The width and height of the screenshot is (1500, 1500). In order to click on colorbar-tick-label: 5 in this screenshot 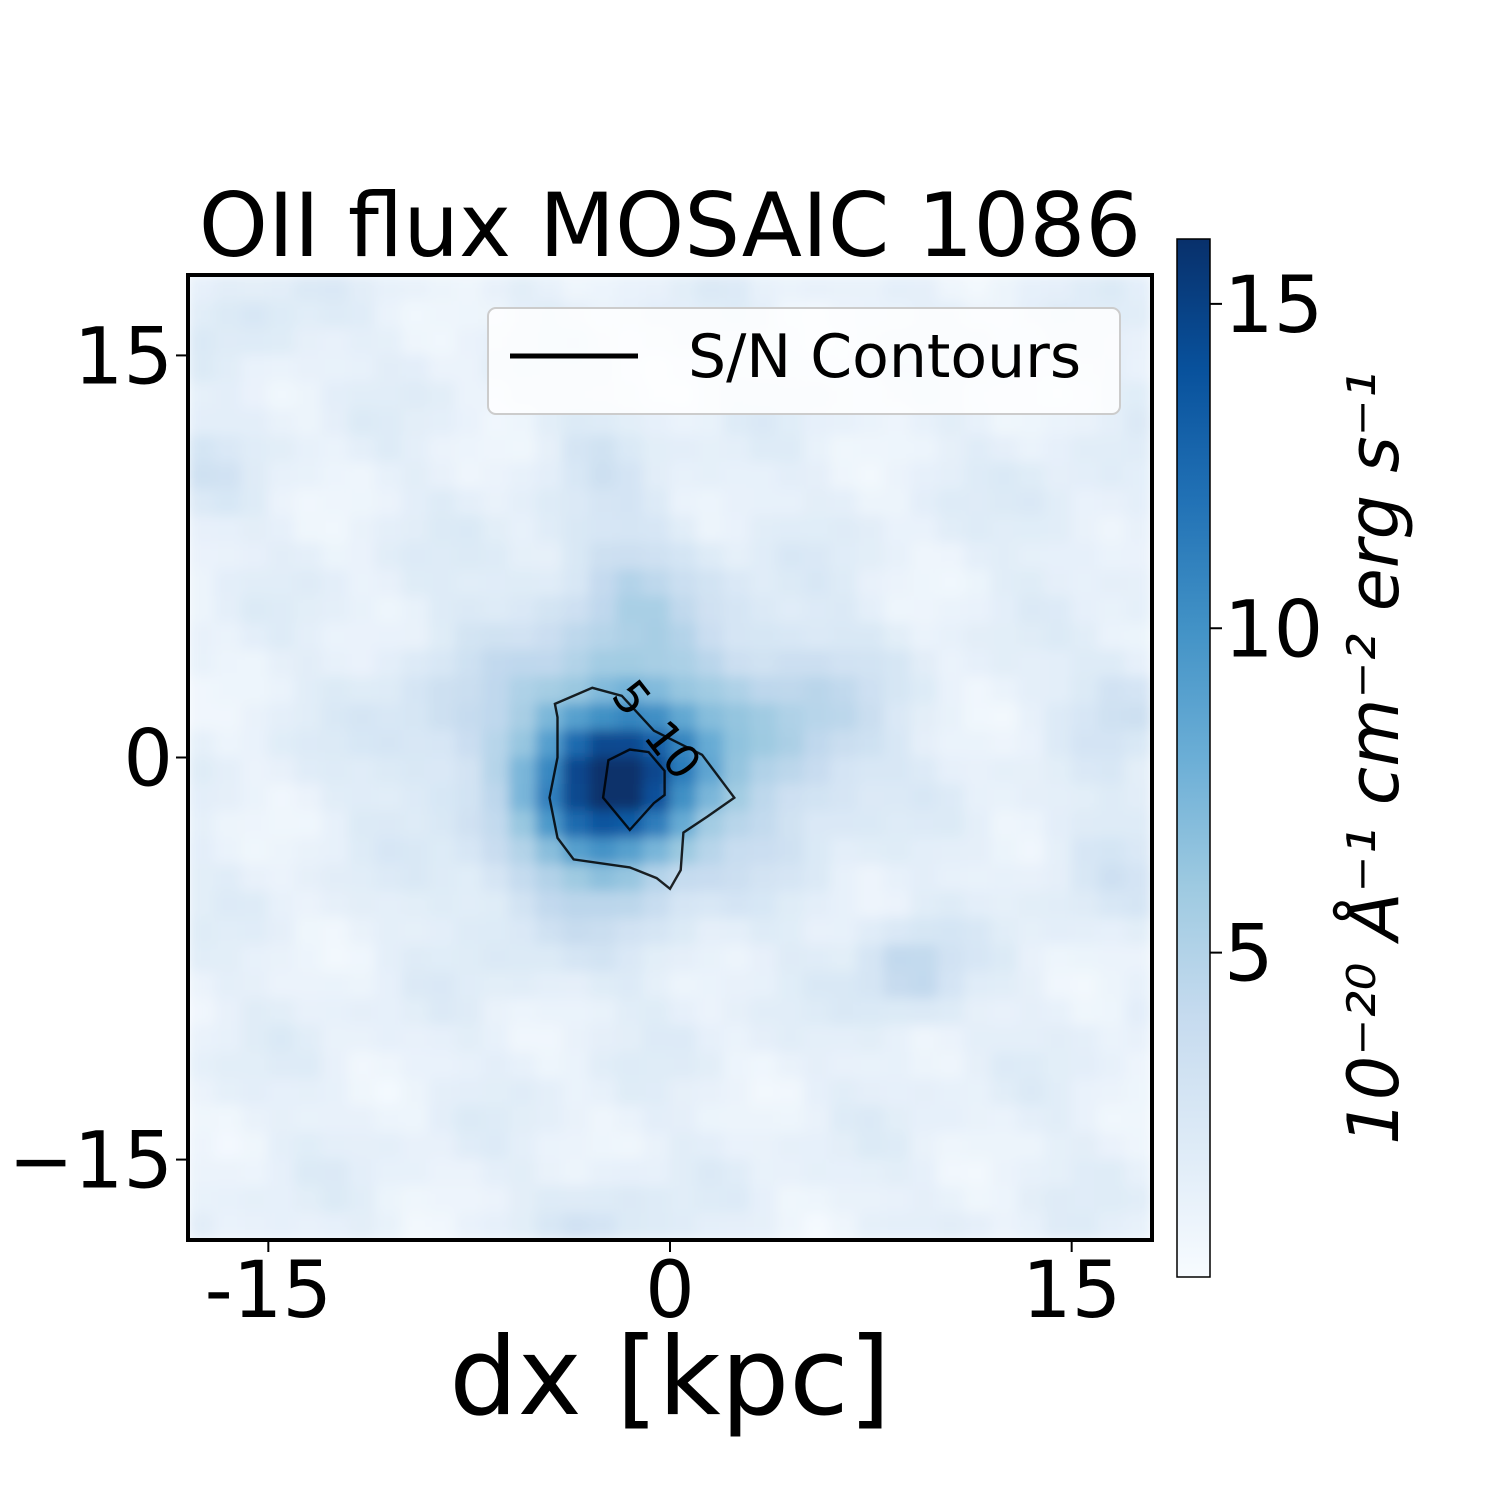, I will do `click(1249, 955)`.